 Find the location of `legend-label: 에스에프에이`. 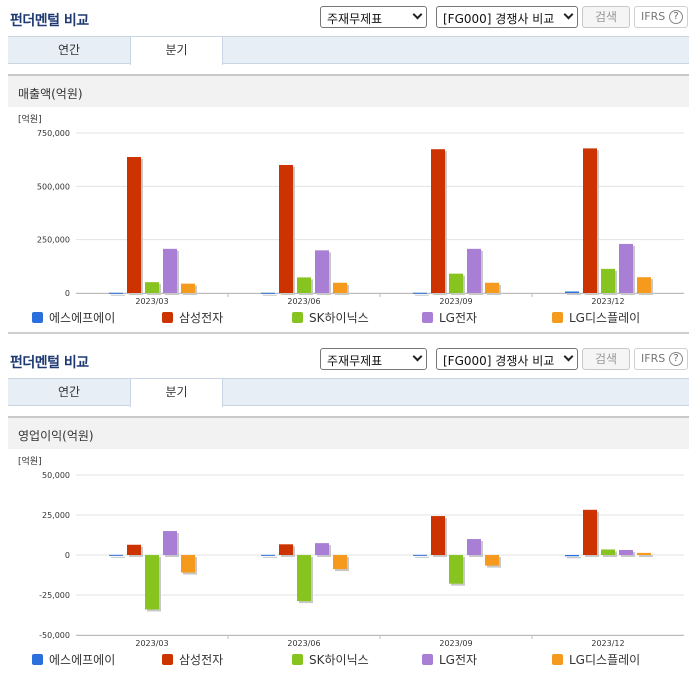

legend-label: 에스에프에이 is located at coordinates (82, 660).